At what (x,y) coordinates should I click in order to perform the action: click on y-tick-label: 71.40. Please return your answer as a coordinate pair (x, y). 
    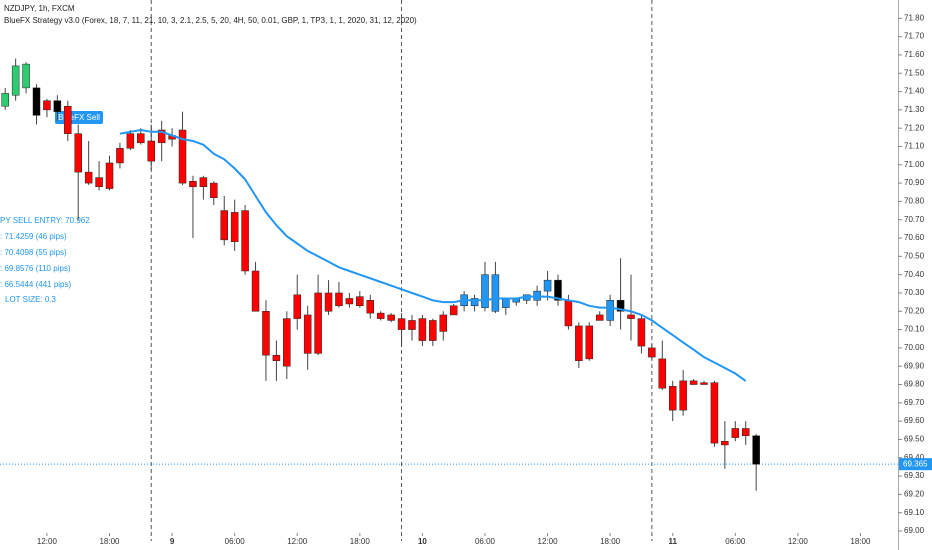
    Looking at the image, I should click on (914, 91).